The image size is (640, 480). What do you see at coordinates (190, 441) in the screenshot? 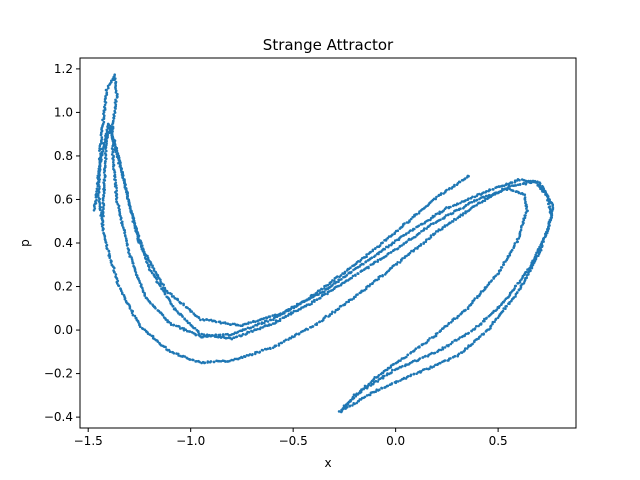
I see `x-tick-label: −1.0` at bounding box center [190, 441].